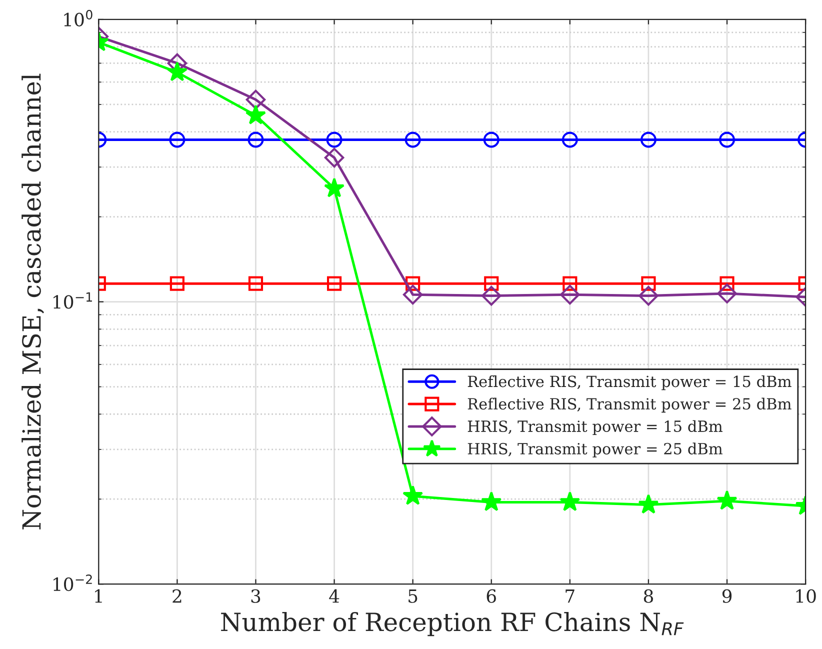 Image resolution: width=822 pixels, height=649 pixels. What do you see at coordinates (255, 596) in the screenshot?
I see `x-tick-label: 3` at bounding box center [255, 596].